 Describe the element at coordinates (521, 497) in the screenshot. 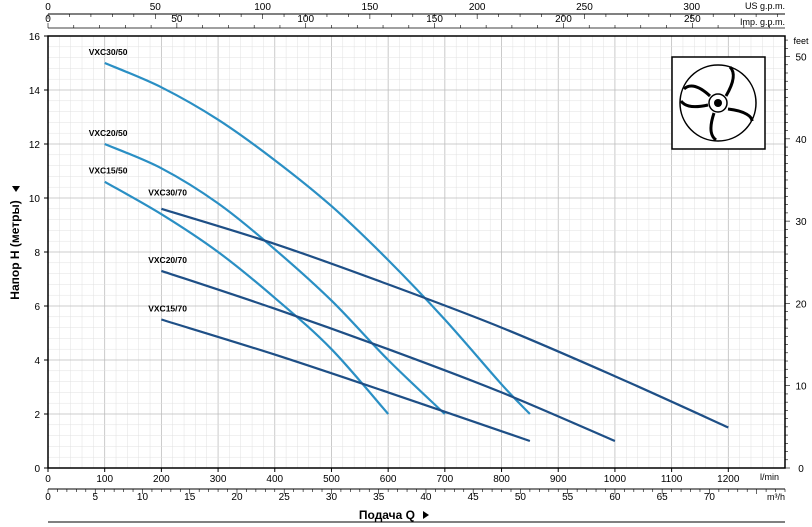

I see `m3h-tick-label: 50` at that location.